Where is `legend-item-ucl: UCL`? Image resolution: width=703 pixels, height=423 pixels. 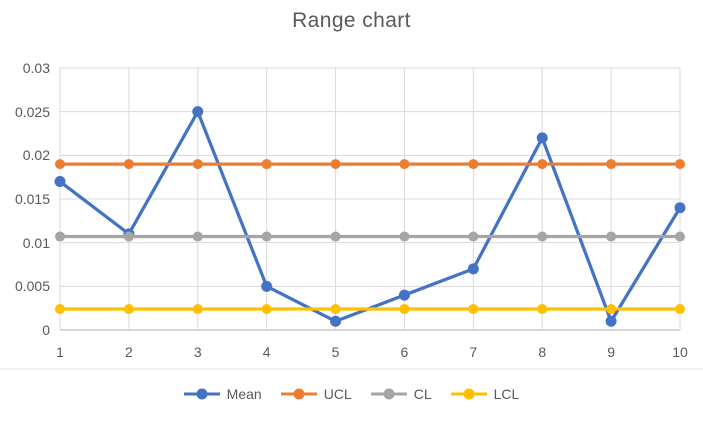
legend-item-ucl: UCL is located at coordinates (316, 394).